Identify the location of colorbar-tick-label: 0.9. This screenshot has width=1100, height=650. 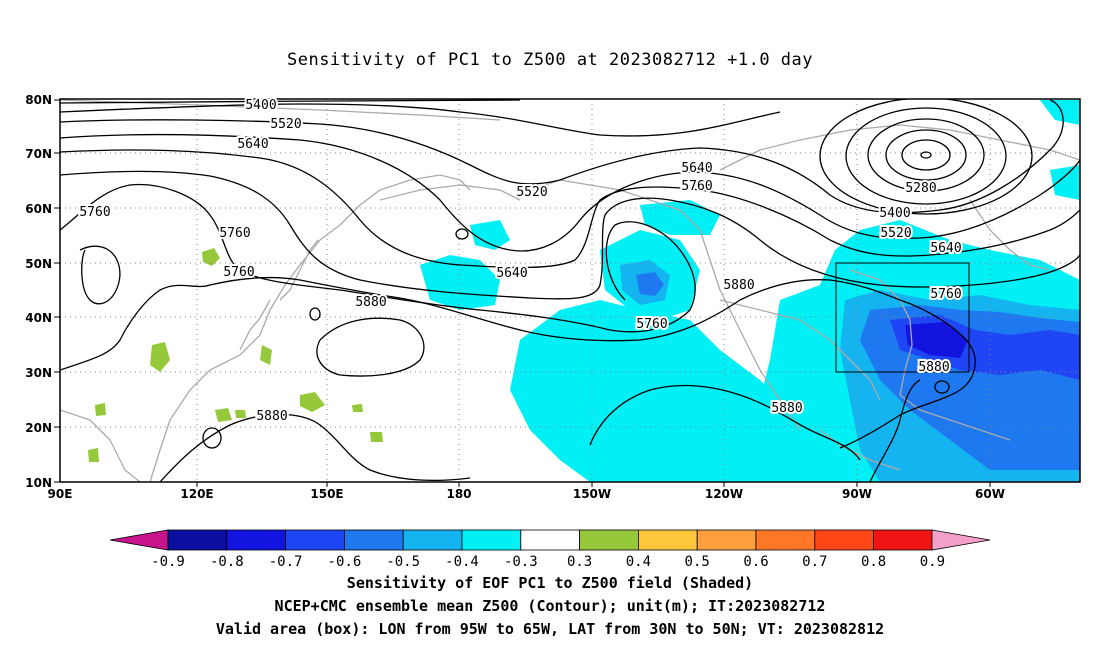
(932, 562).